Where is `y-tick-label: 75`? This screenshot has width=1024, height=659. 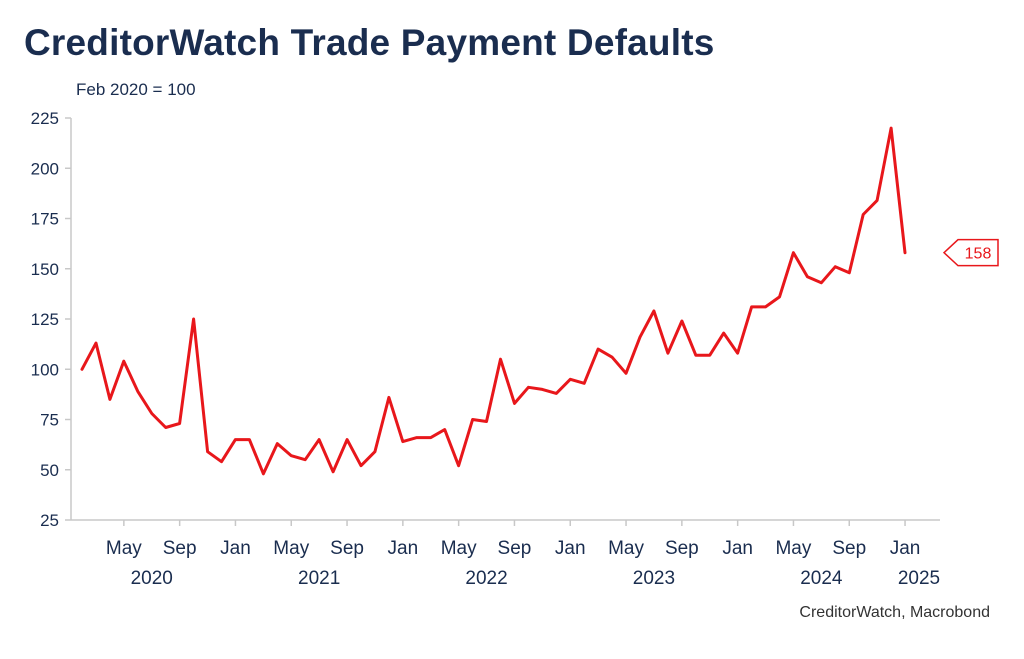 y-tick-label: 75 is located at coordinates (49, 420).